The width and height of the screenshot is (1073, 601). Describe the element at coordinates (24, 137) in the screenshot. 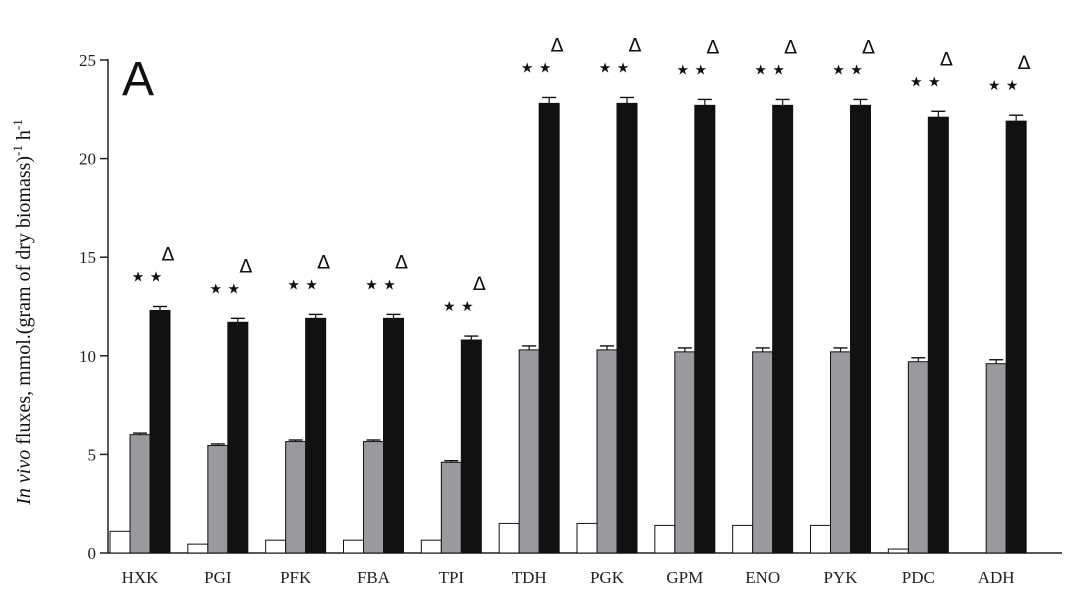

I see `y-axis-label-unit: h` at that location.